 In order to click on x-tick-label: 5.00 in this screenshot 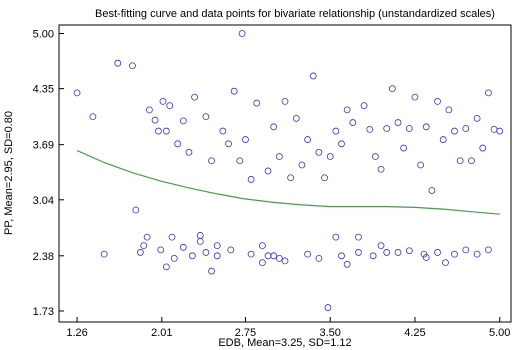, I will do `click(499, 333)`.